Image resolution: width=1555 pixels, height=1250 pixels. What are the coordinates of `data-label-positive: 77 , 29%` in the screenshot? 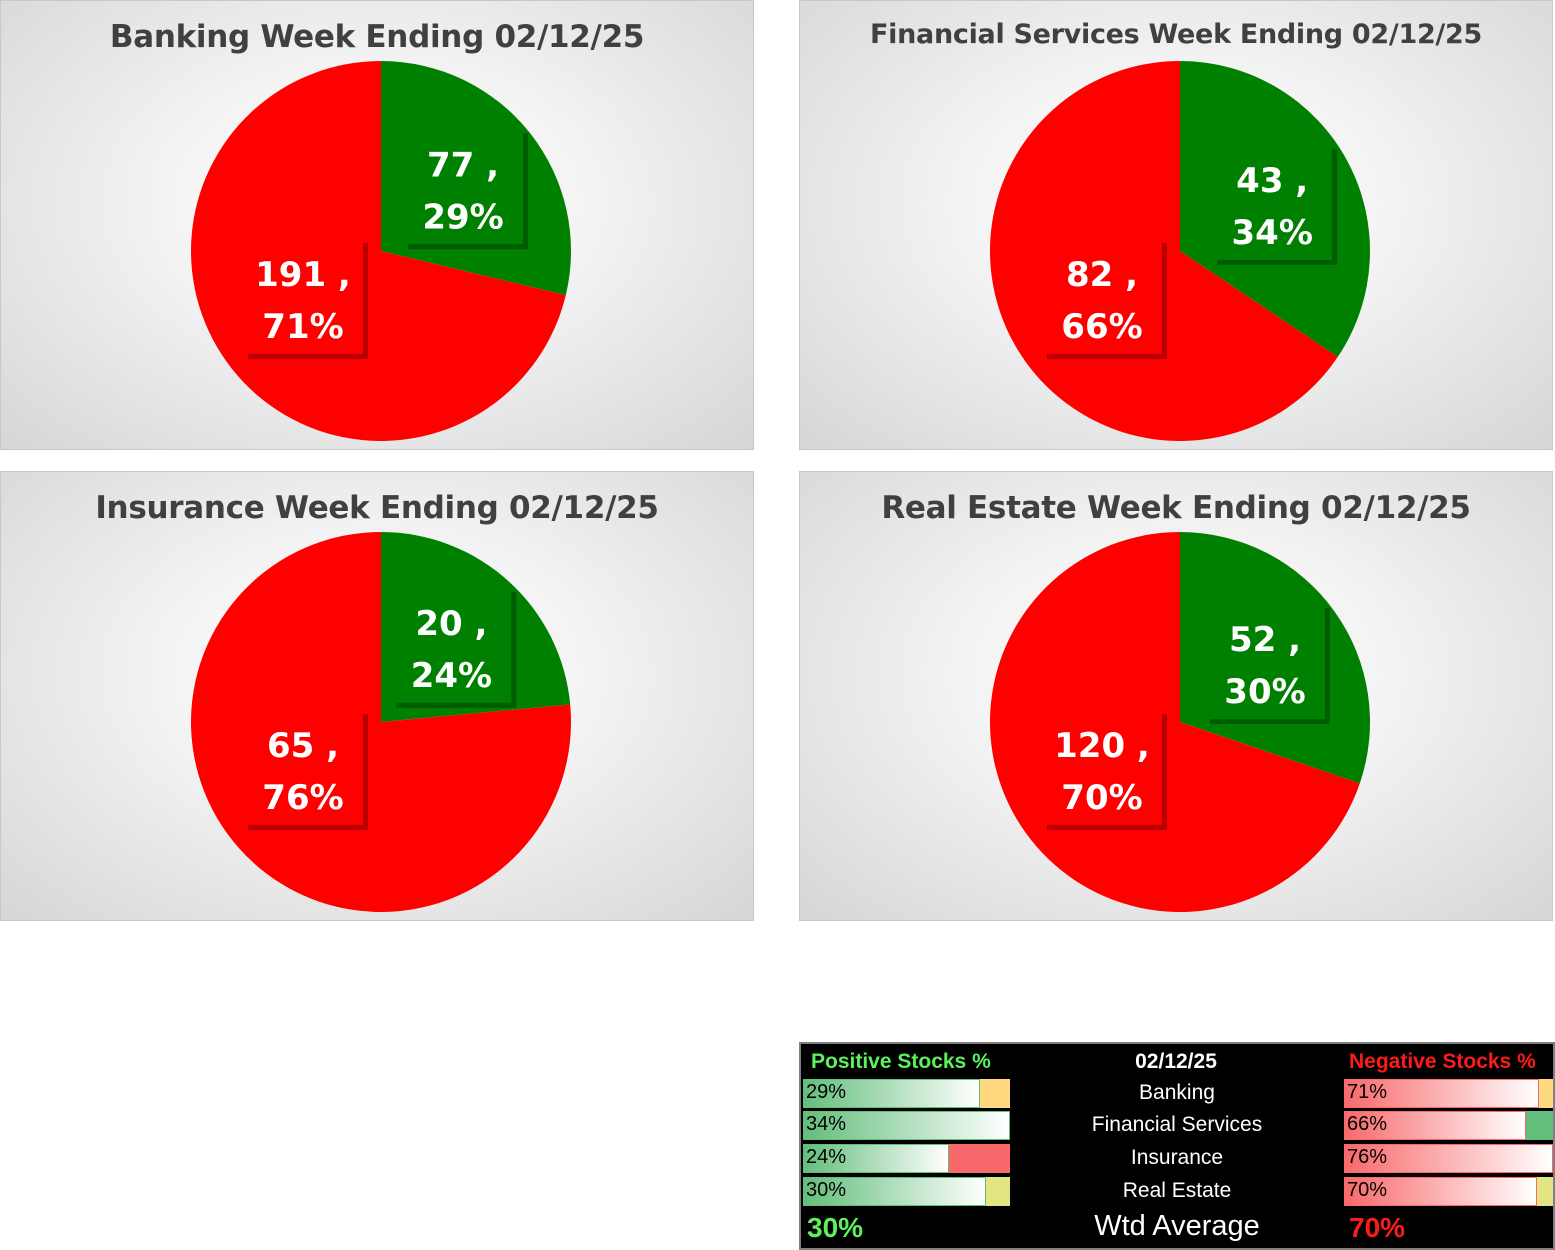 It's located at (466, 189).